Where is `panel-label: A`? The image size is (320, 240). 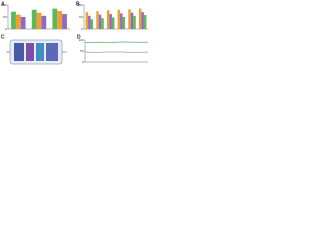 panel-label: A is located at coordinates (3, 4).